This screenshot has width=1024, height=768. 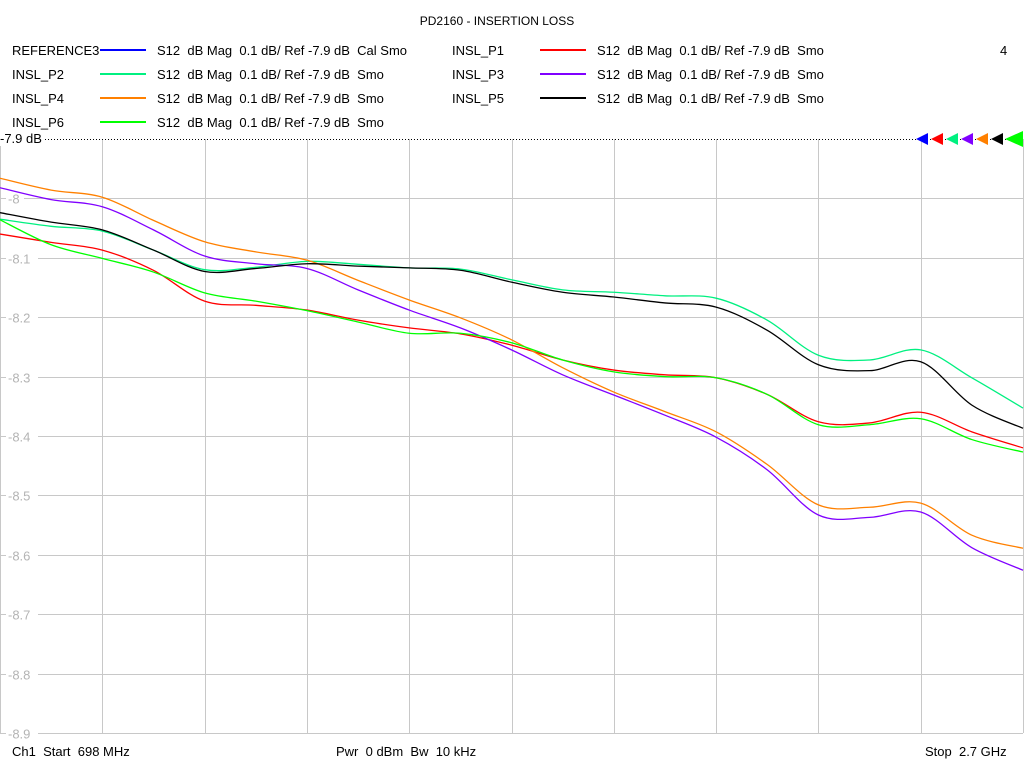 What do you see at coordinates (982, 139) in the screenshot?
I see `marker-insl-p4-icon` at bounding box center [982, 139].